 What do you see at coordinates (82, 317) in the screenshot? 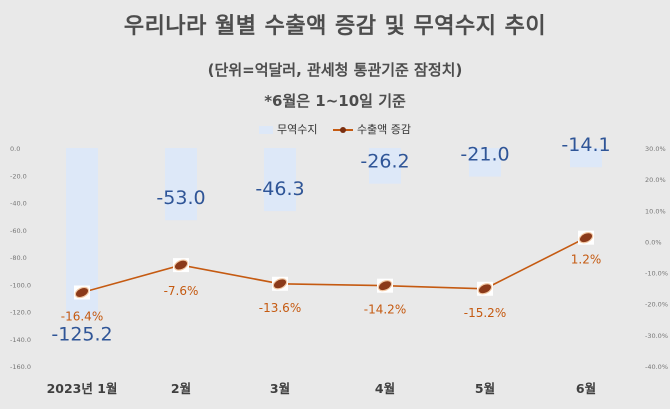
I see `line-value-label: -16.4%` at bounding box center [82, 317].